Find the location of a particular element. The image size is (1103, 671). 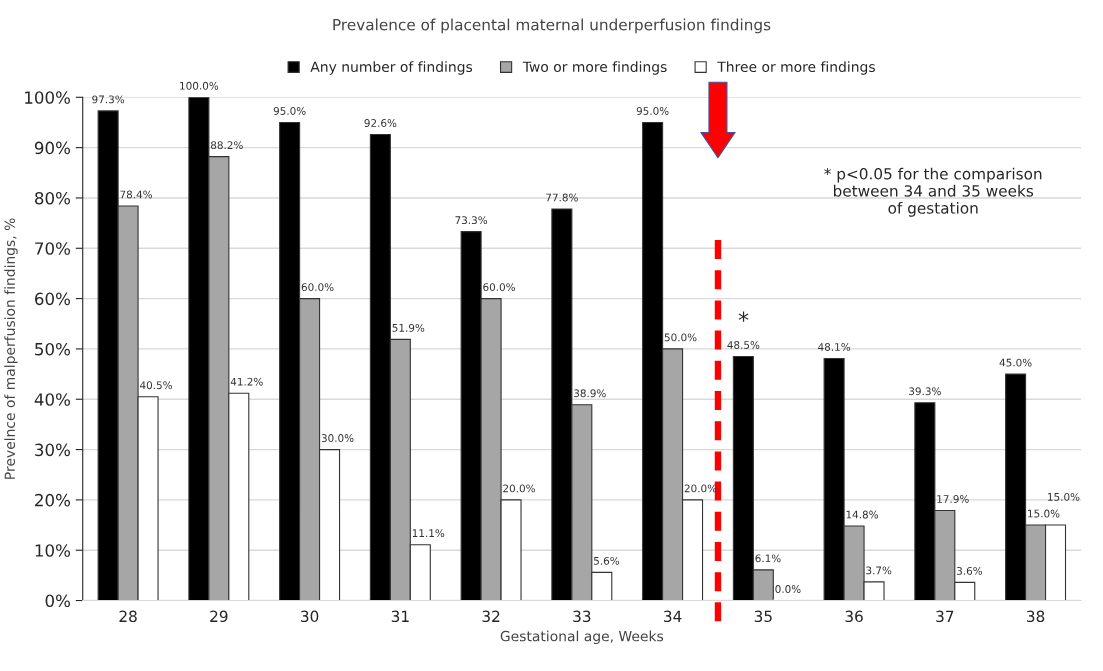

data-label: 0.0% is located at coordinates (788, 589).